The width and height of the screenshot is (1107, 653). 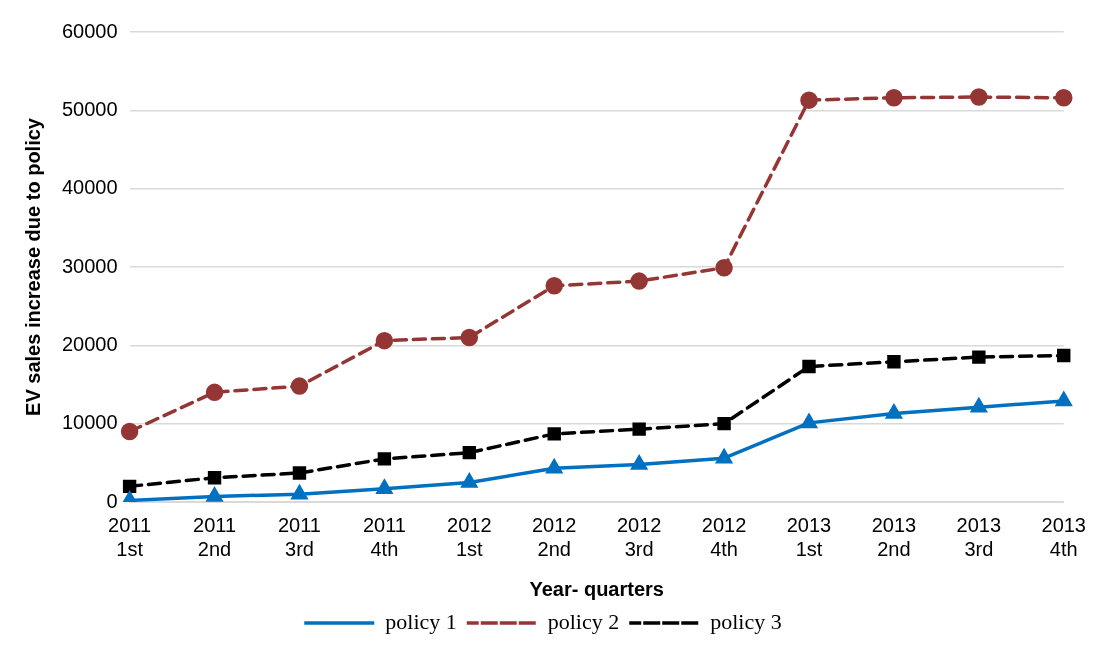 I want to click on x-tick-label: 2011 4th, so click(x=384, y=536).